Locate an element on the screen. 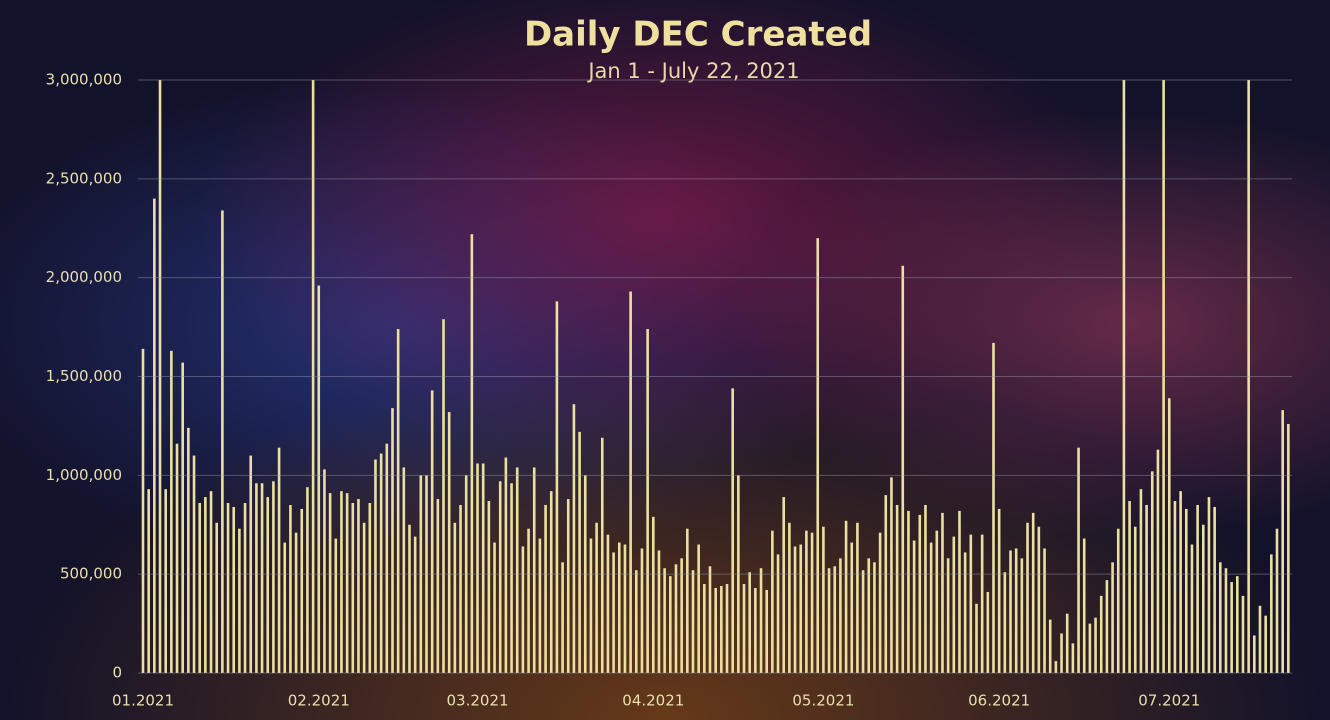 This screenshot has height=720, width=1330. x-tick-label: 07.2021 is located at coordinates (1169, 701).